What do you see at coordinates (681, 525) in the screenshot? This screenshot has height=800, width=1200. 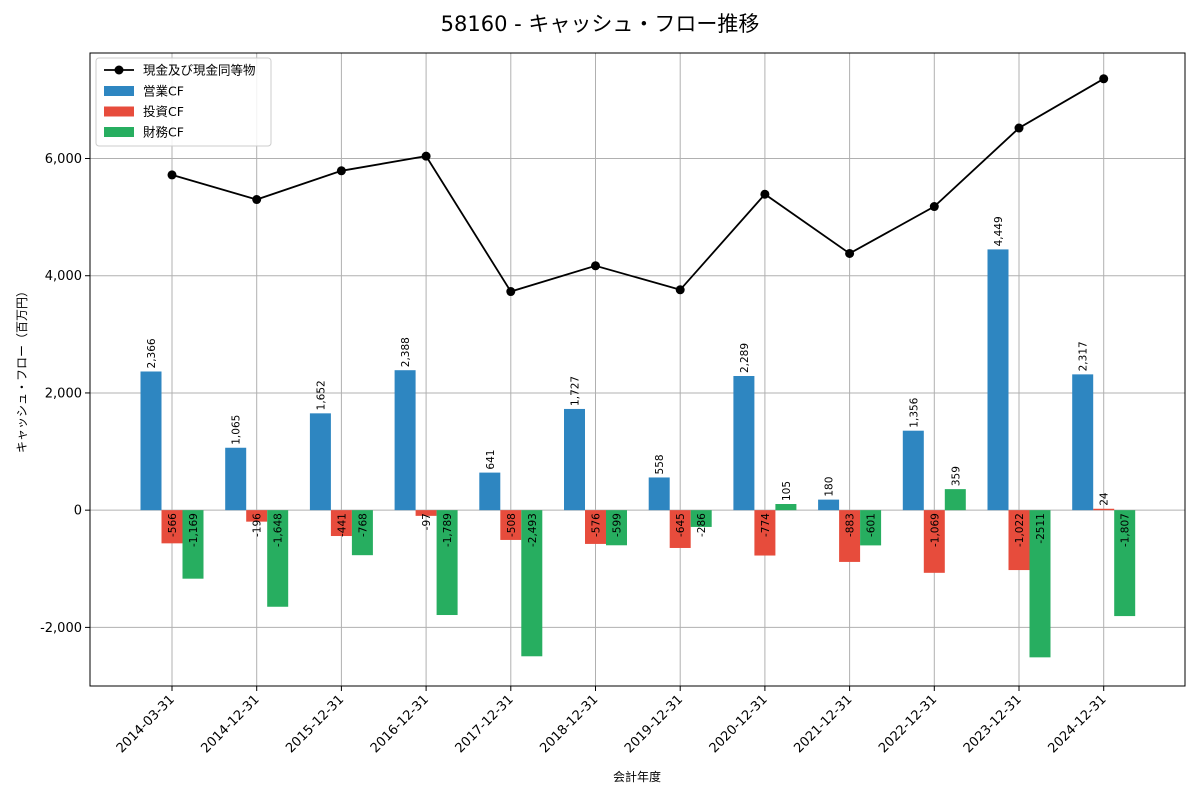 I see `data-label: -645` at bounding box center [681, 525].